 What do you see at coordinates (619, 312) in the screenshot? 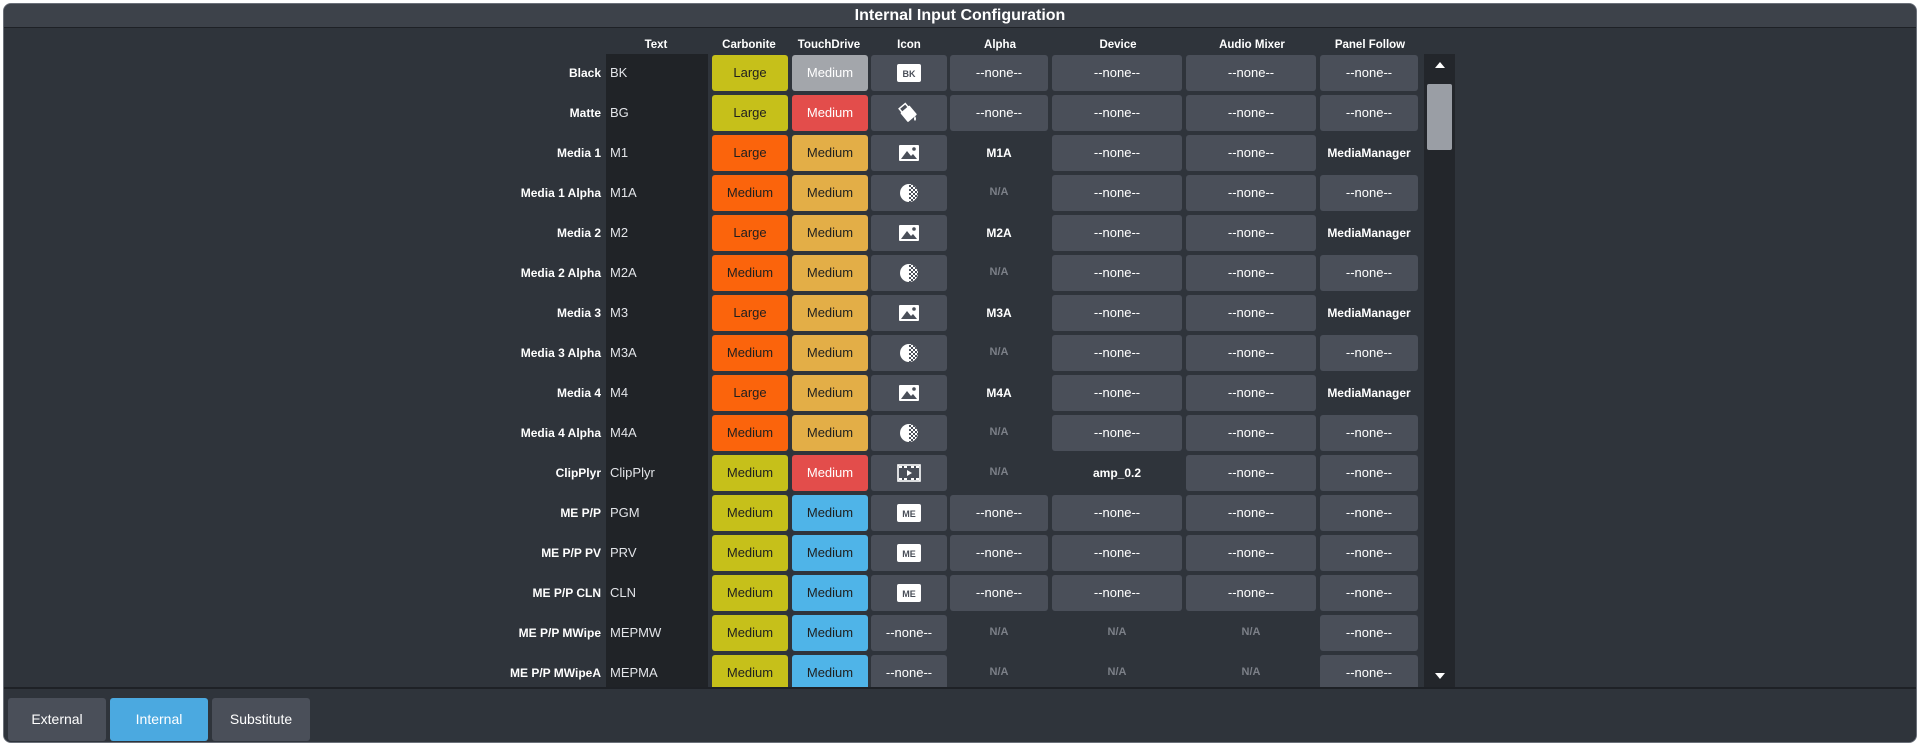
I see `row-text: M3` at bounding box center [619, 312].